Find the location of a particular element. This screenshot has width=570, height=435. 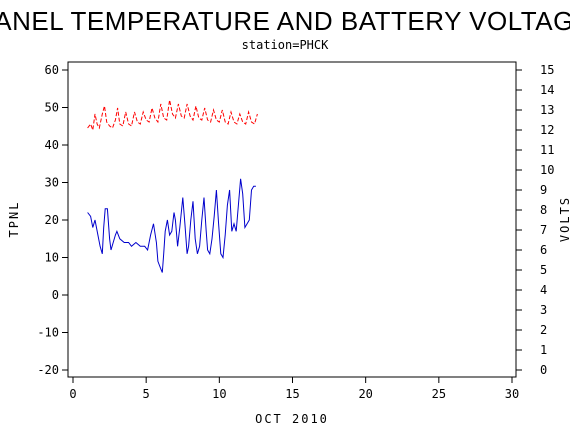

y-left-tick-label: 40 is located at coordinates (52, 145).